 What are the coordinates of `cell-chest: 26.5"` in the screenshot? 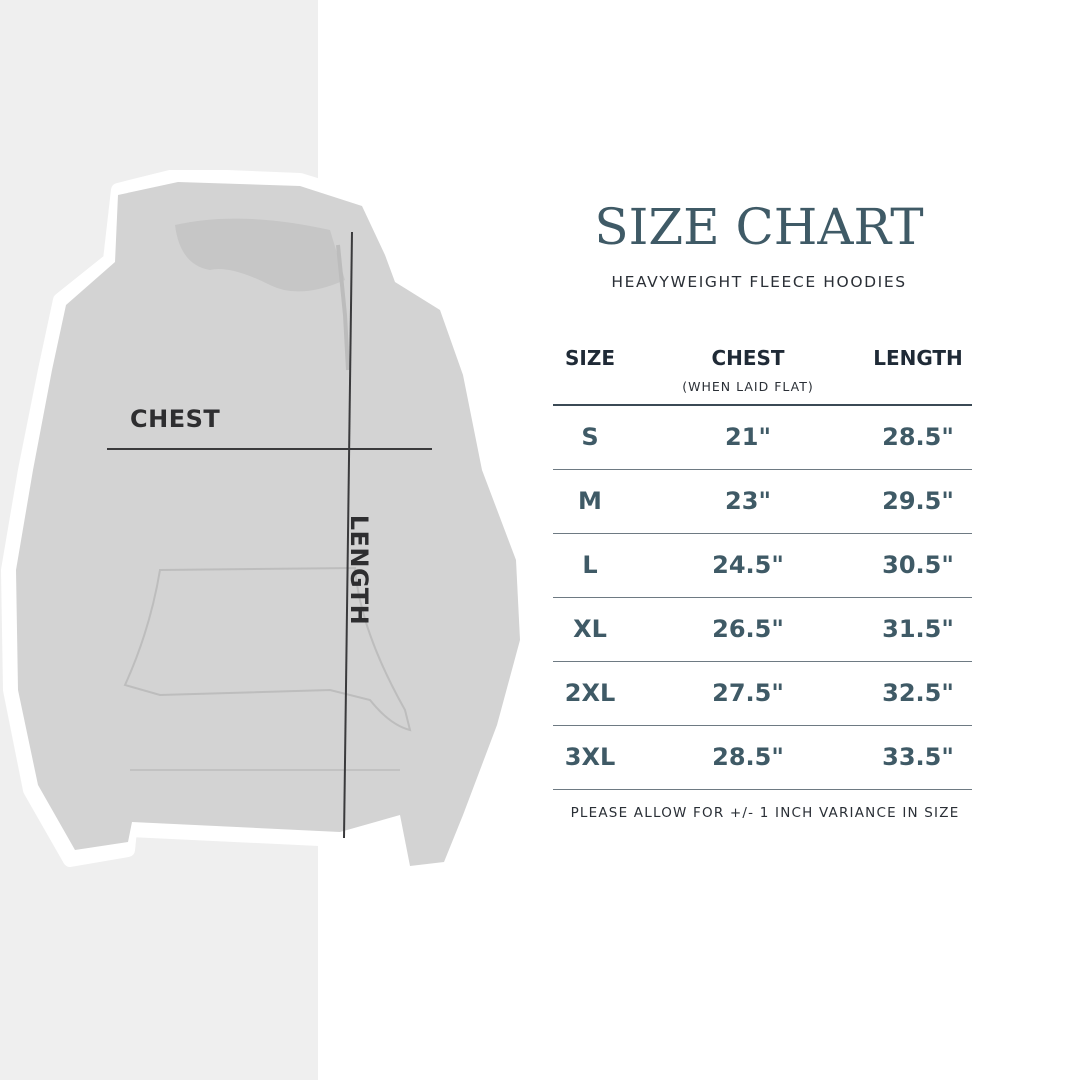 It's located at (748, 629).